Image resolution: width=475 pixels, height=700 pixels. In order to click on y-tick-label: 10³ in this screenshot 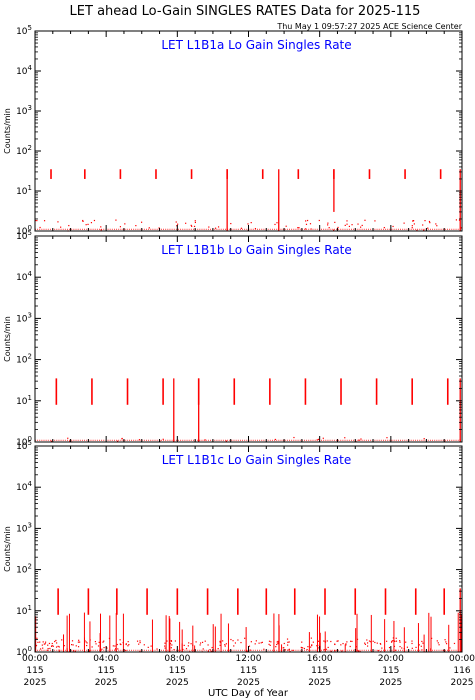, I will do `click(24, 110)`.